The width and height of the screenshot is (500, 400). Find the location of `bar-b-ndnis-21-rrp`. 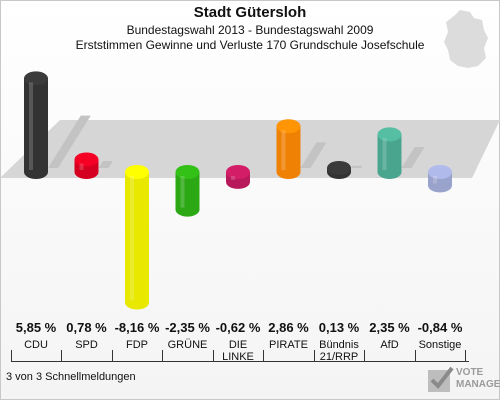

bar-b-ndnis-21-rrp is located at coordinates (339, 170).